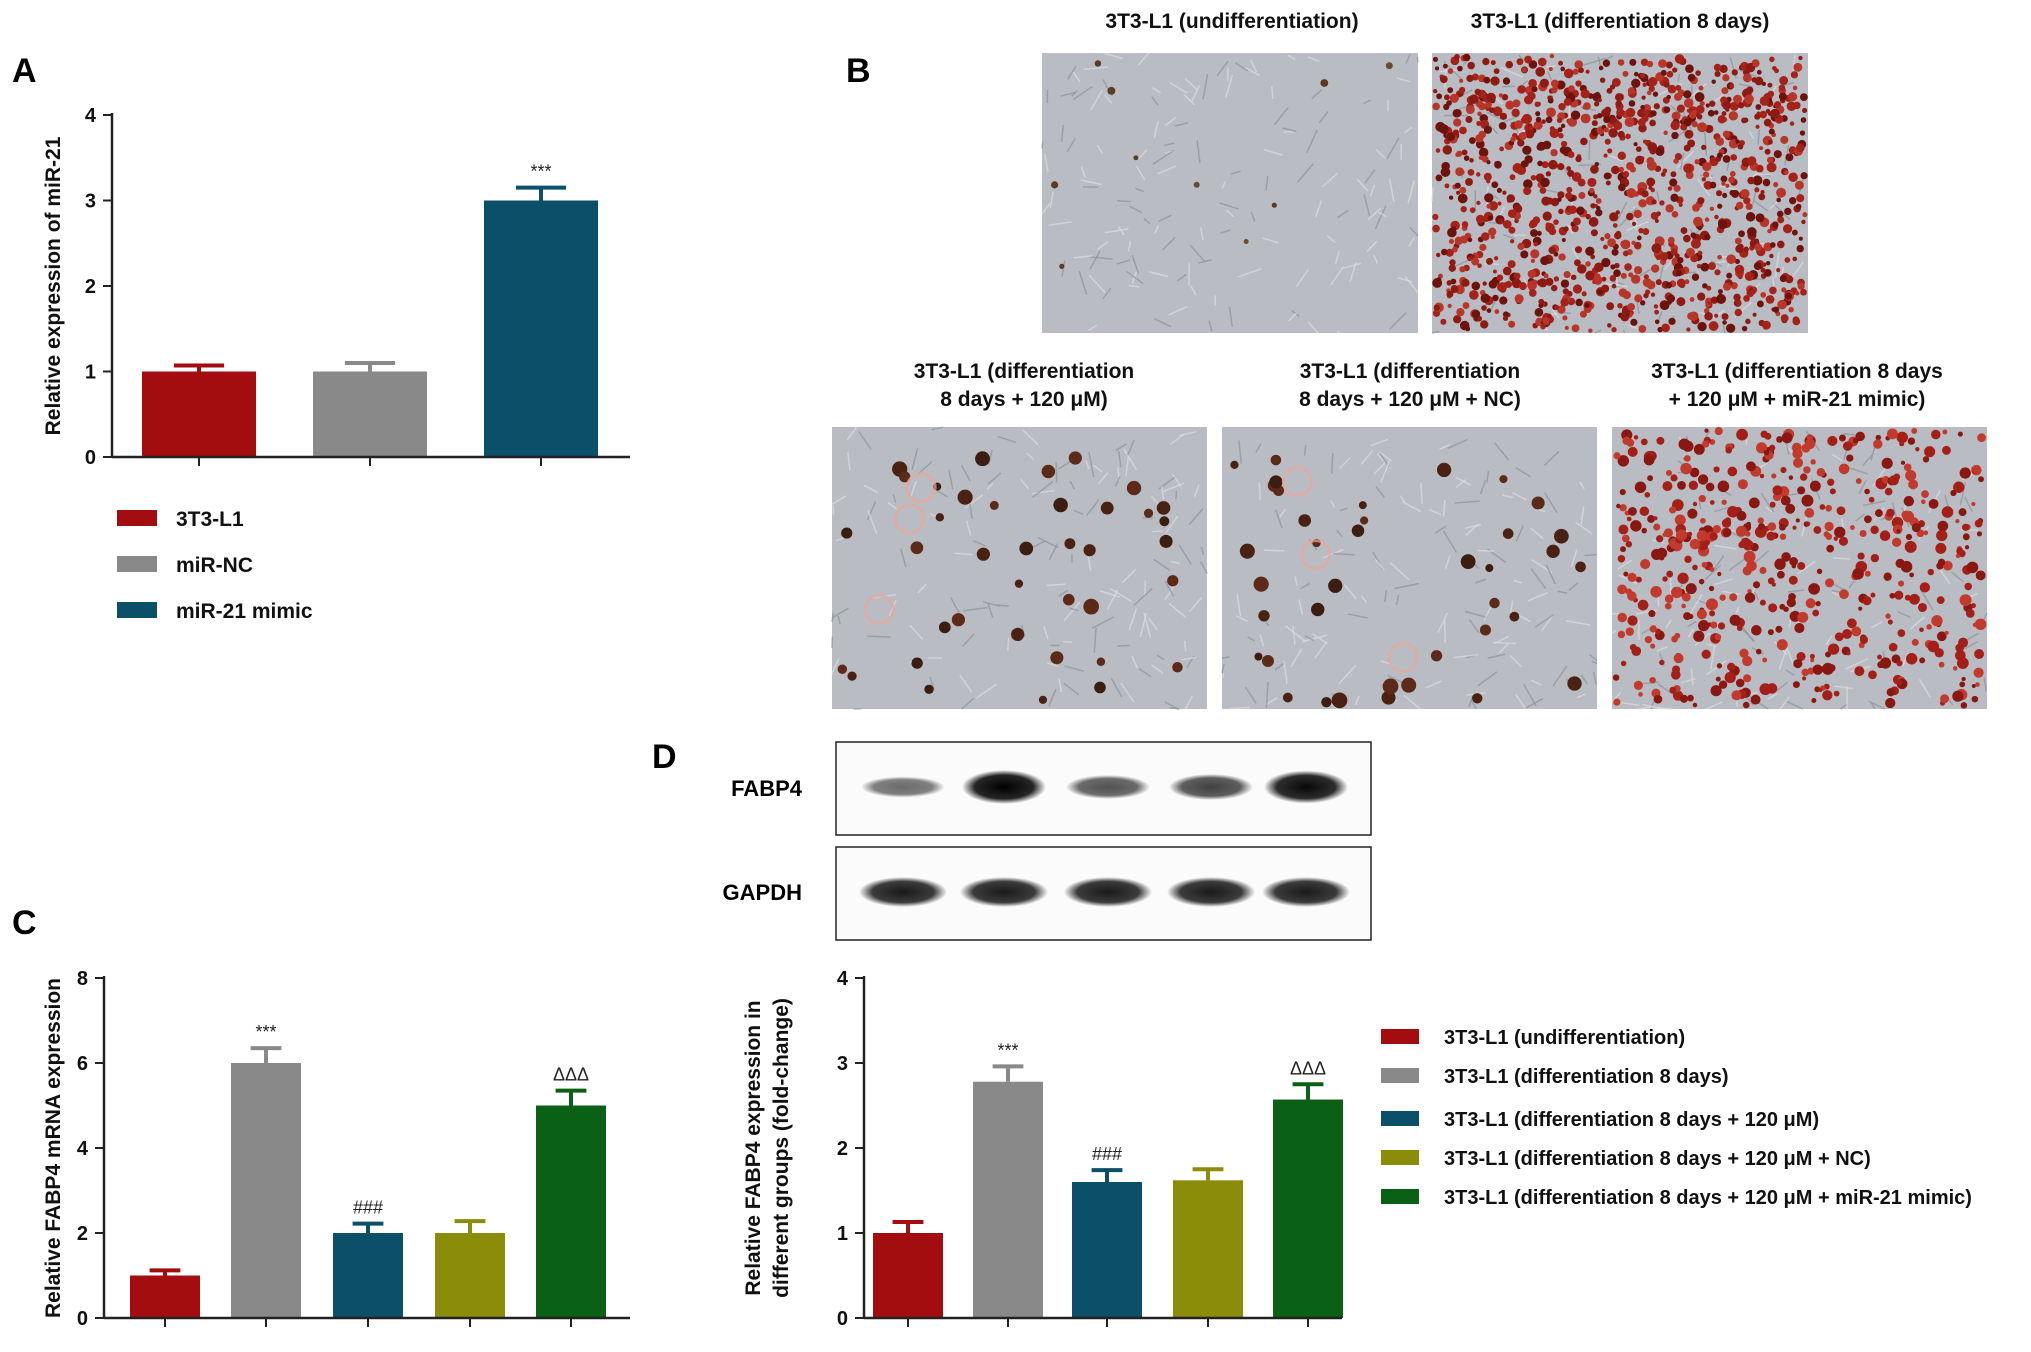  Describe the element at coordinates (1797, 371) in the screenshot. I see `micrograph-bottom-3-title-1: 3T3-L1 (differentiation 8 days` at that location.